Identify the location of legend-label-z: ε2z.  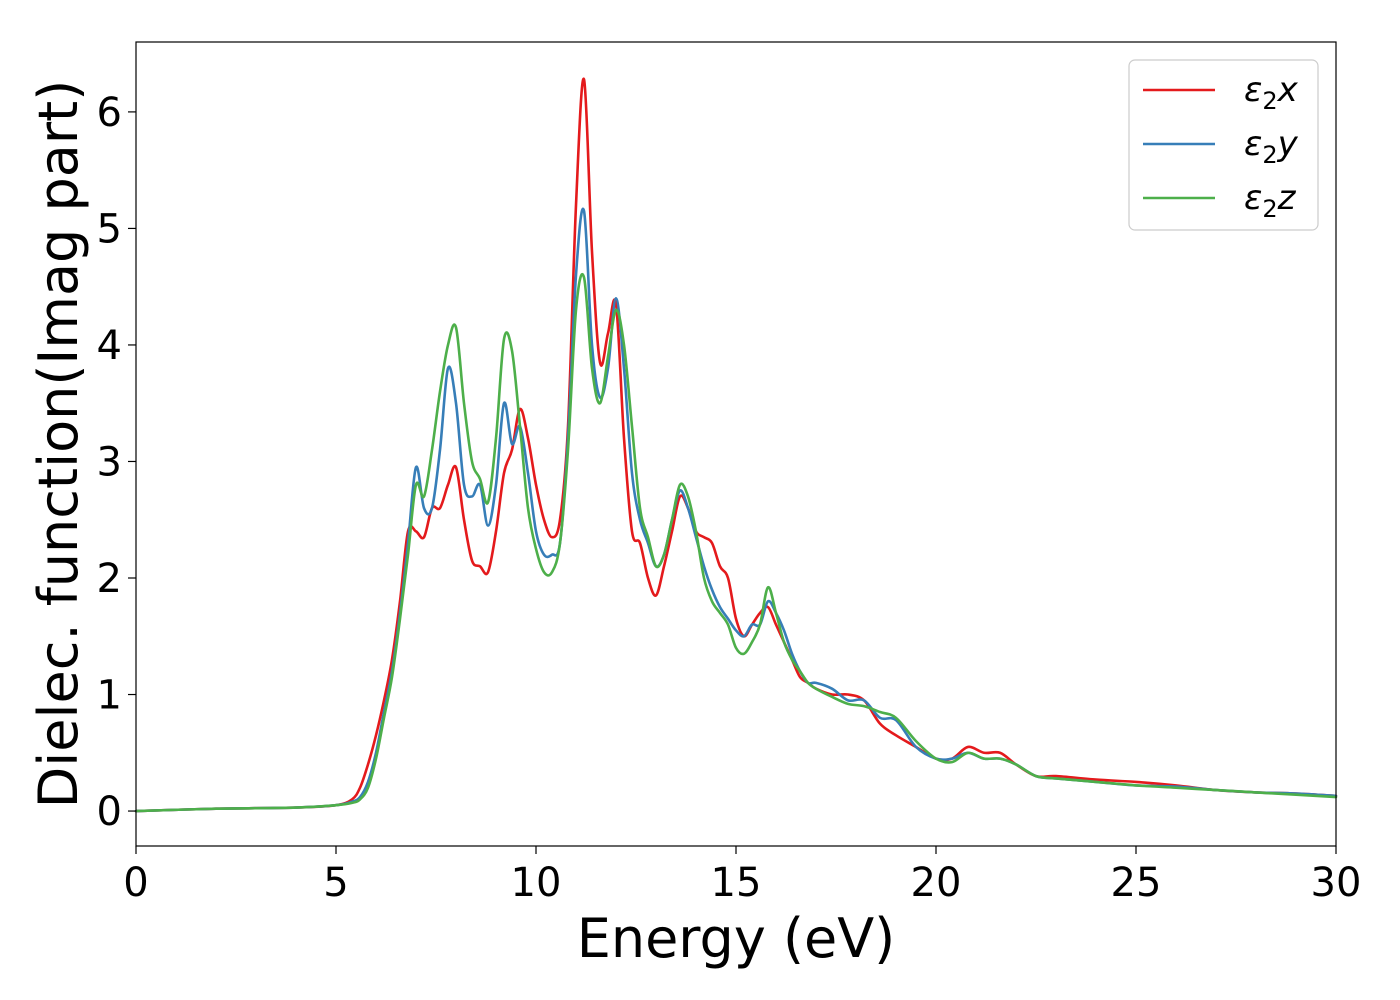
(1270, 200).